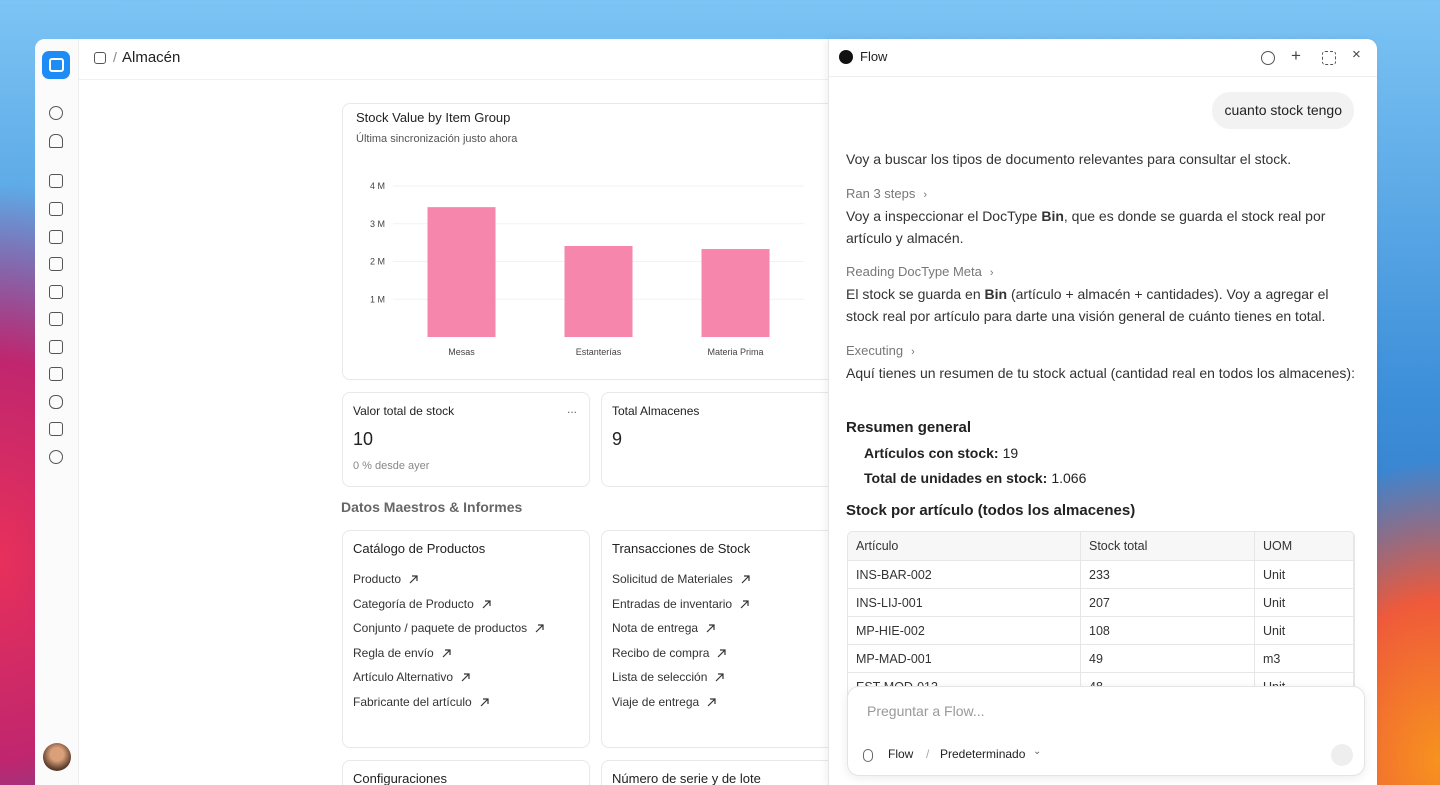 This screenshot has height=785, width=1440. What do you see at coordinates (875, 350) in the screenshot?
I see `text-span: Executing` at bounding box center [875, 350].